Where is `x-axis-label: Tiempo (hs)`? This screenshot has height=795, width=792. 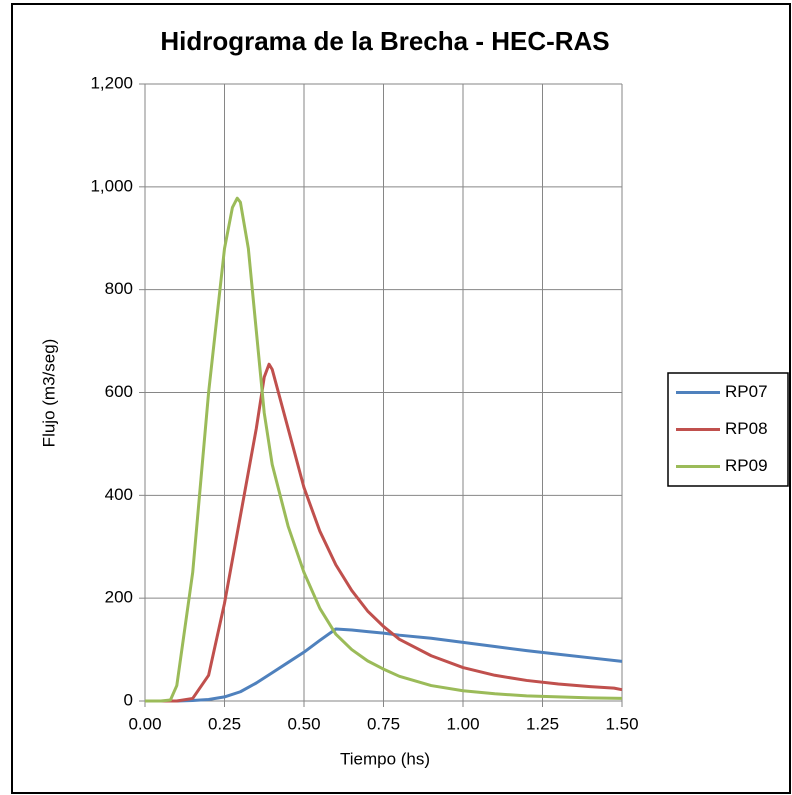
x-axis-label: Tiempo (hs) is located at coordinates (385, 758).